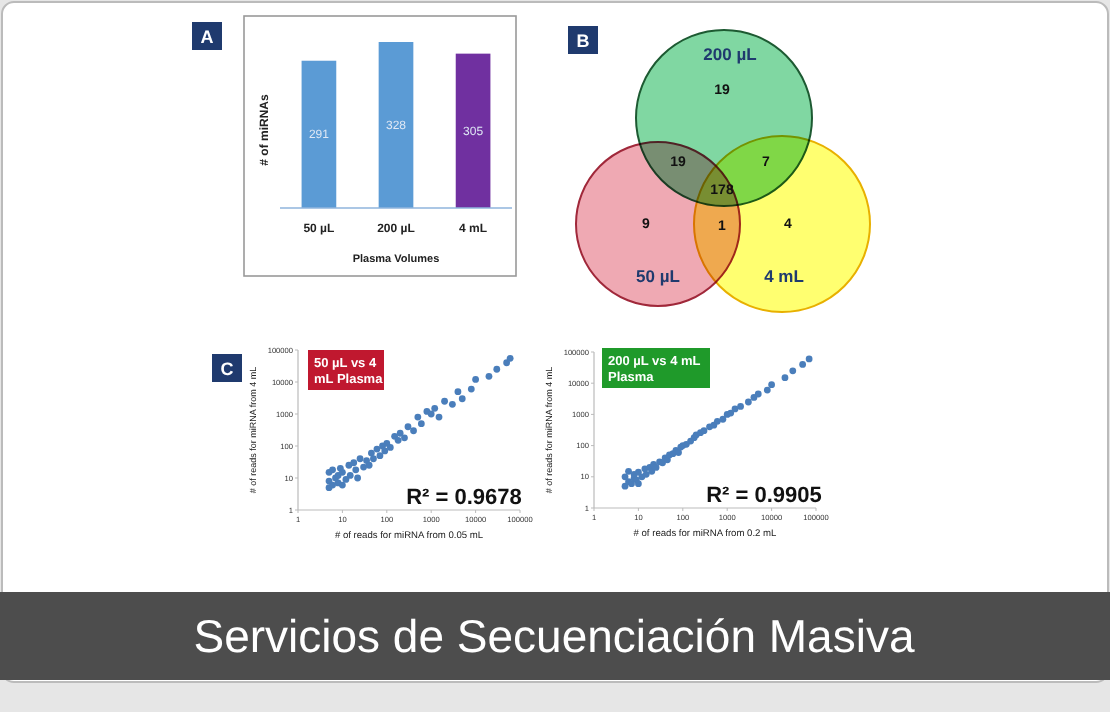  I want to click on text: 4 mL, so click(784, 276).